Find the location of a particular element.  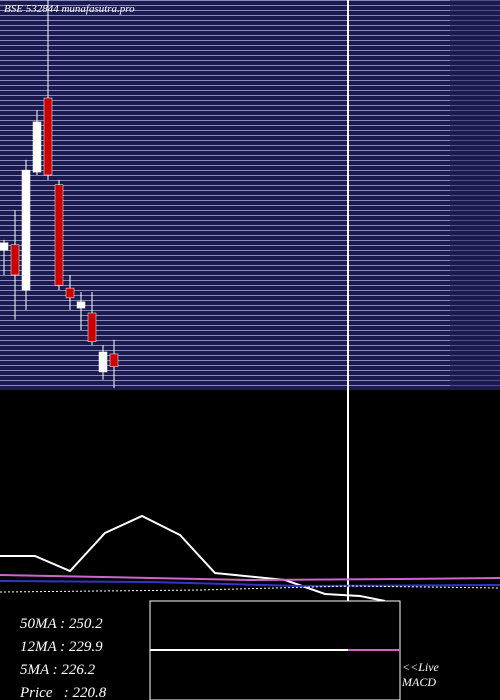

live-label: <<Live is located at coordinates (421, 667).